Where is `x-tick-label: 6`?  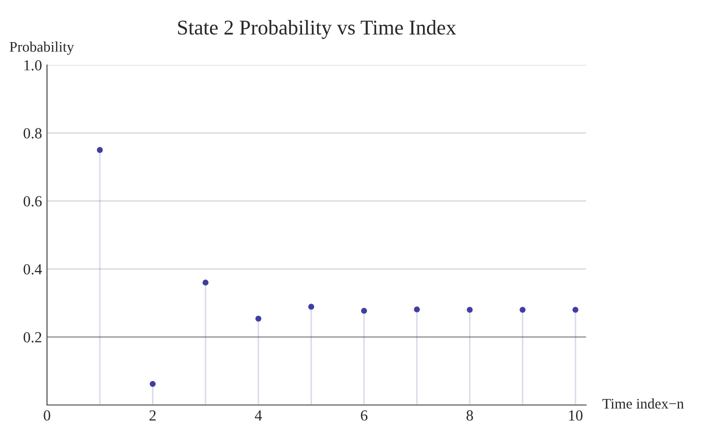
x-tick-label: 6 is located at coordinates (364, 415).